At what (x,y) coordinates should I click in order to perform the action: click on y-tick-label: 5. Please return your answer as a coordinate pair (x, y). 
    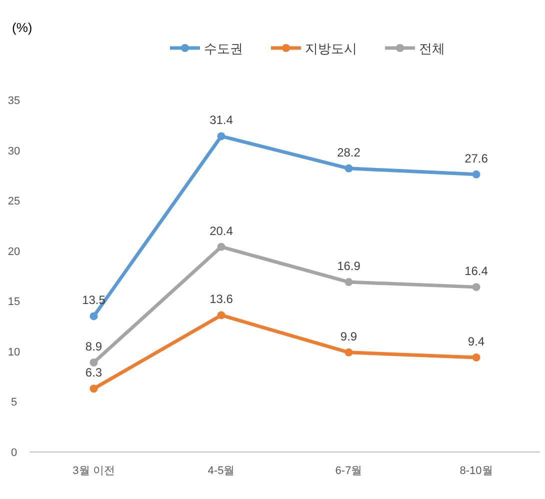
    Looking at the image, I should click on (14, 402).